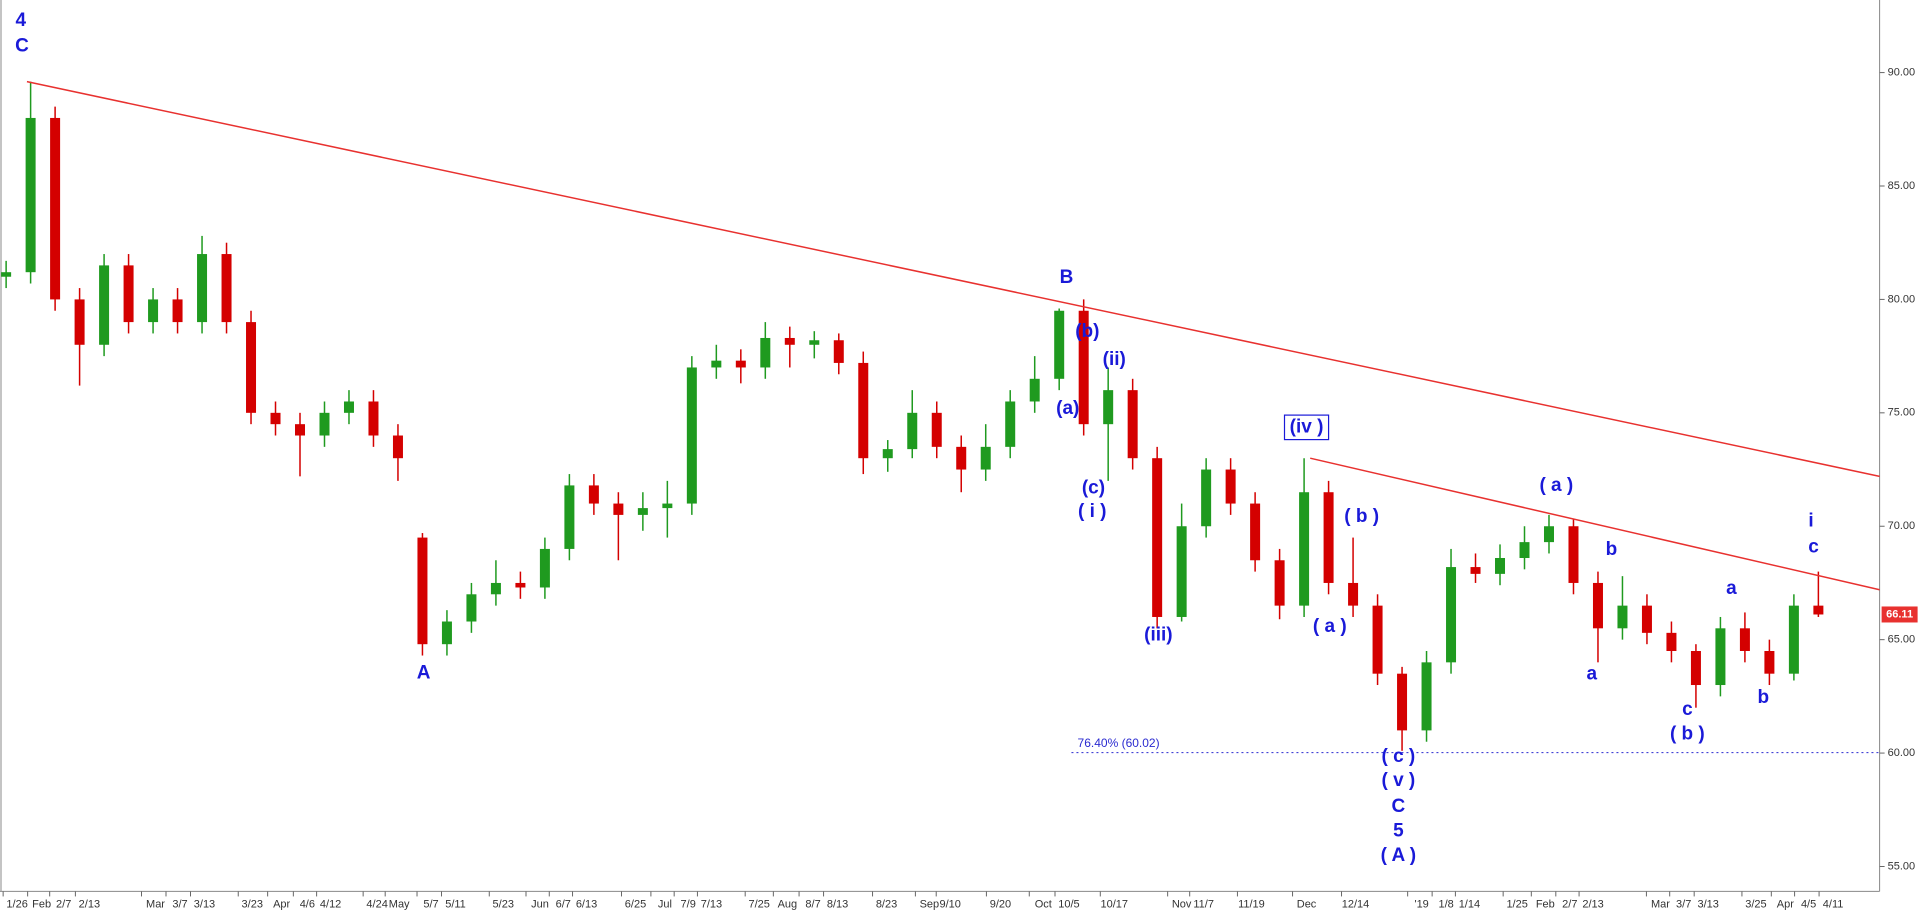  I want to click on wave-label: 4, so click(21, 20).